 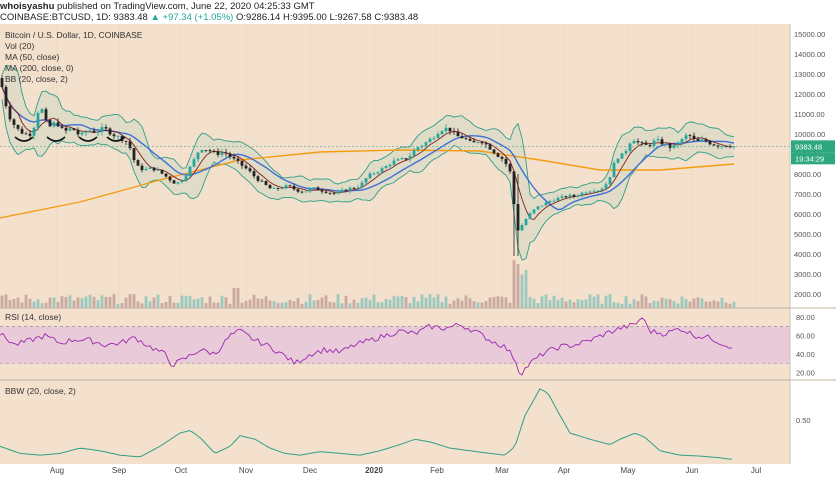 What do you see at coordinates (40, 391) in the screenshot?
I see `bbw-label: BBW (20, close, 2)` at bounding box center [40, 391].